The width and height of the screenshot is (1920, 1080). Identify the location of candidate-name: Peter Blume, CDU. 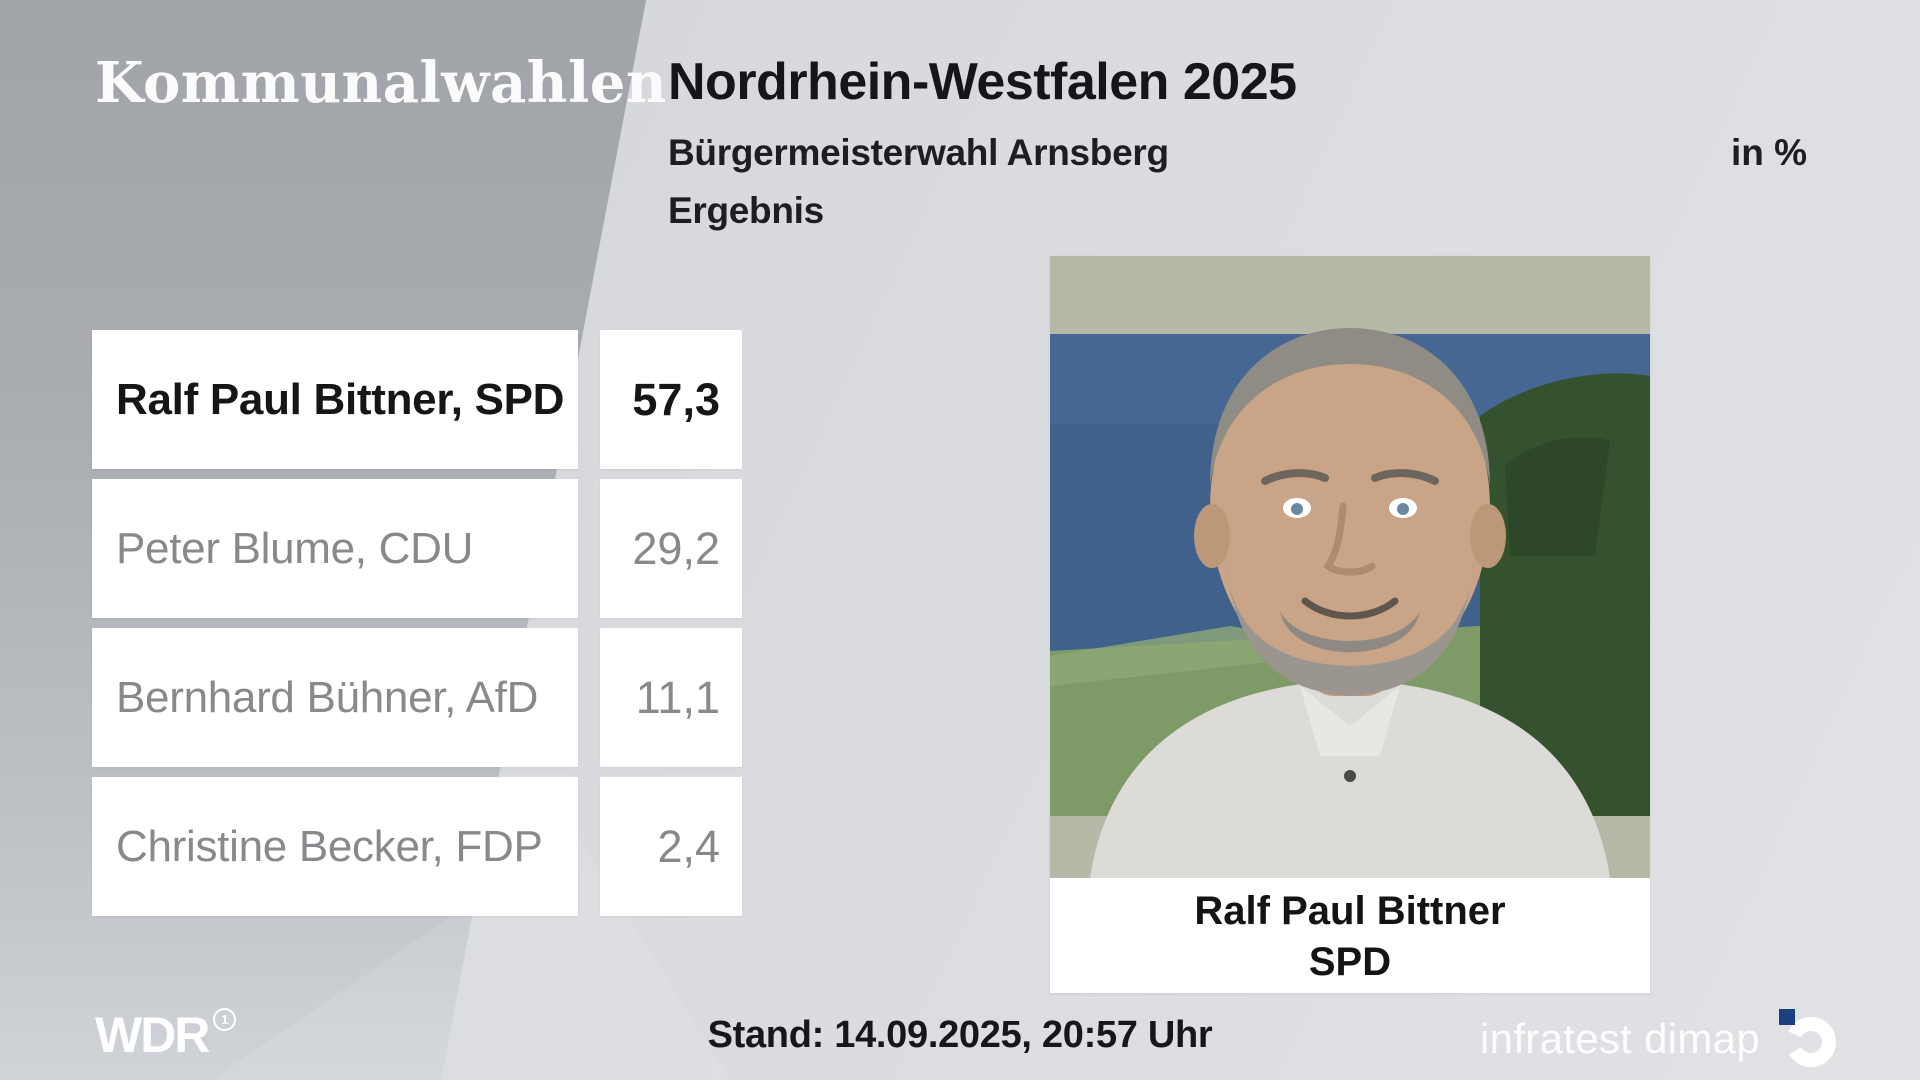
(335, 548).